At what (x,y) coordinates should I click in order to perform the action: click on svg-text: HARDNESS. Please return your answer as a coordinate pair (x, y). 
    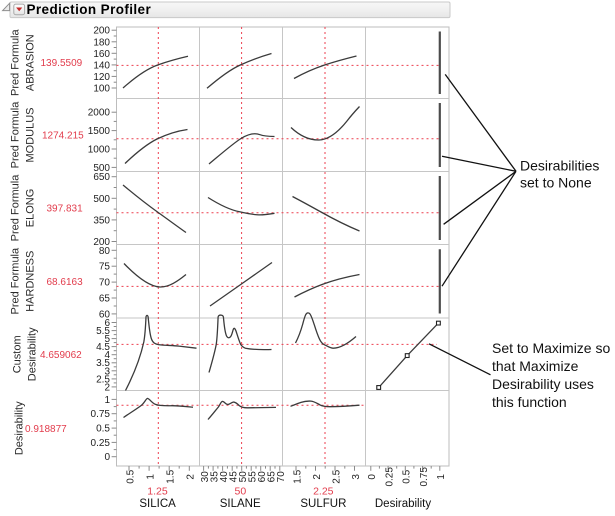
    Looking at the image, I should click on (30, 281).